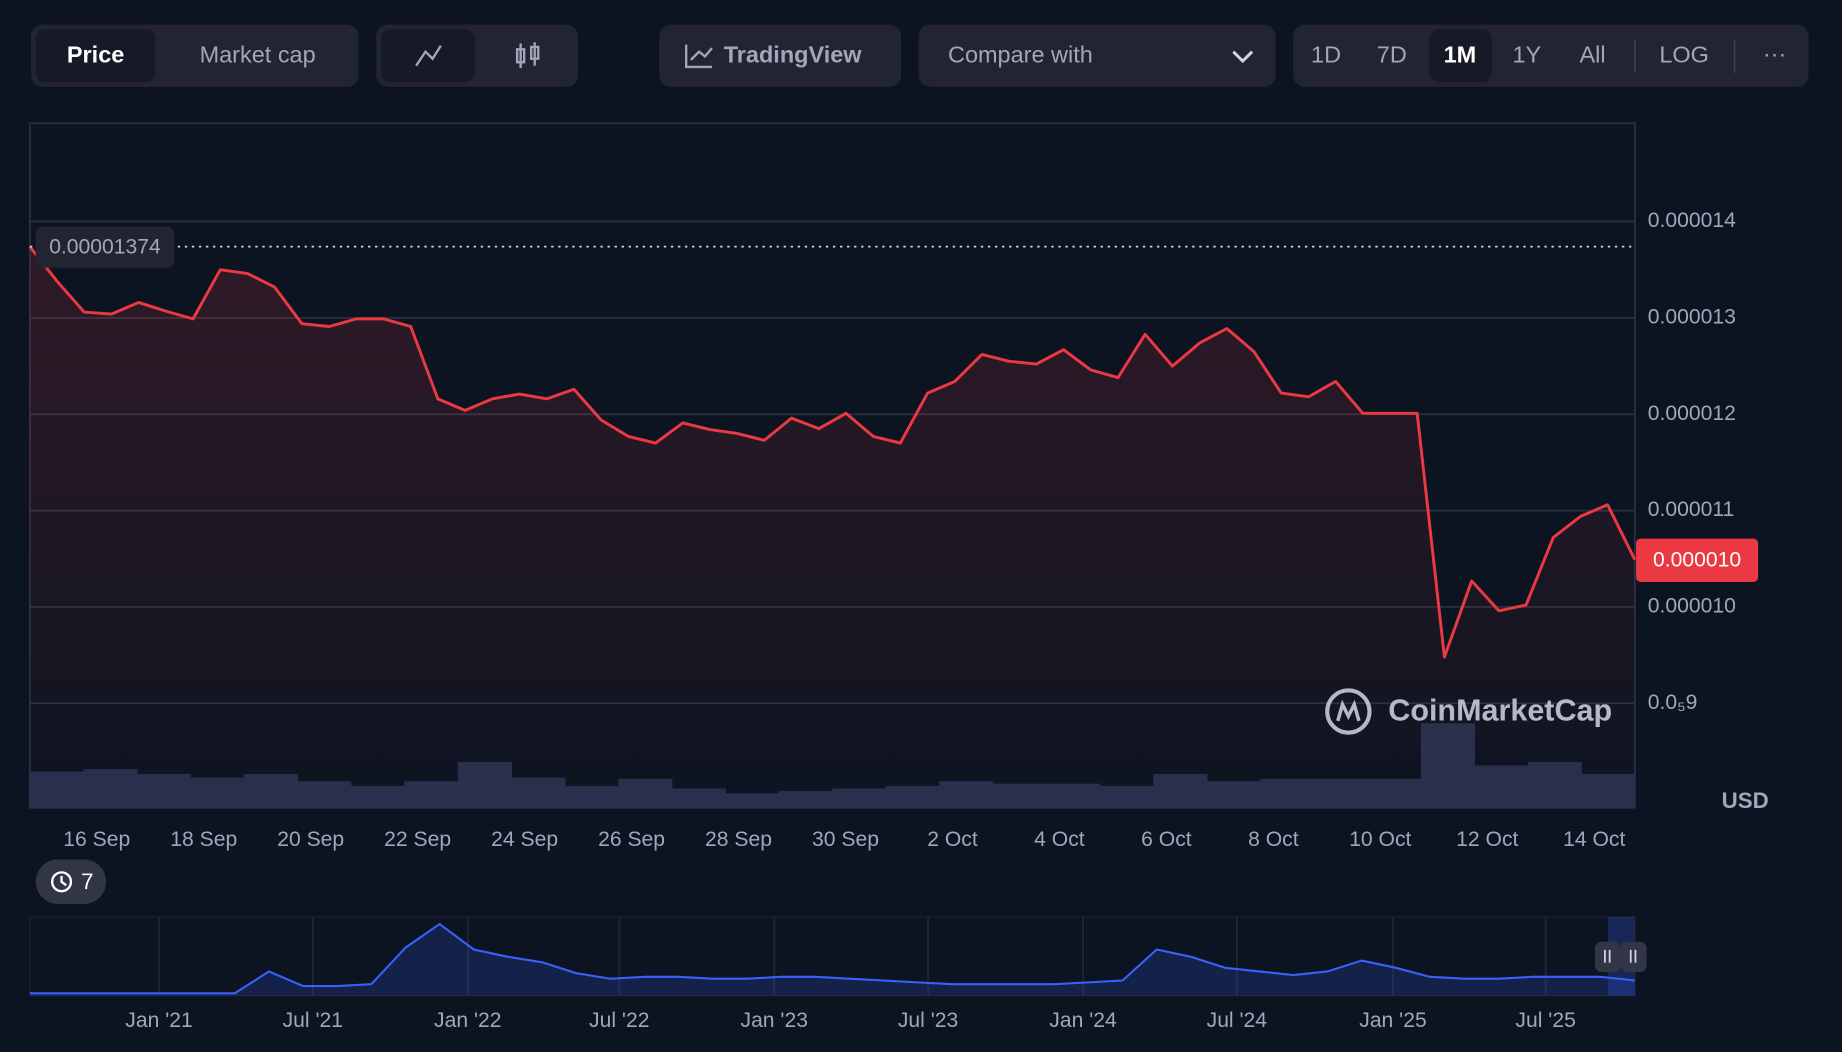  I want to click on range-group, so click(1551, 55).